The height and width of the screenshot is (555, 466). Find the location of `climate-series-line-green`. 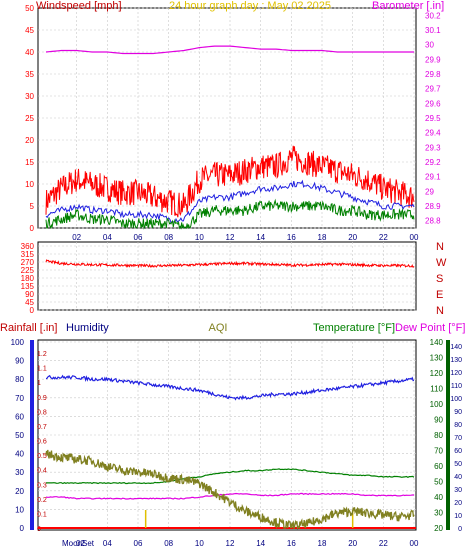

climate-series-line-green is located at coordinates (230, 476).